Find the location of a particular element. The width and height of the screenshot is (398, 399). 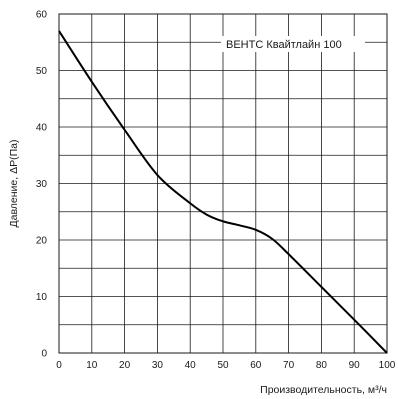

x-tick-label: 30 is located at coordinates (158, 365).